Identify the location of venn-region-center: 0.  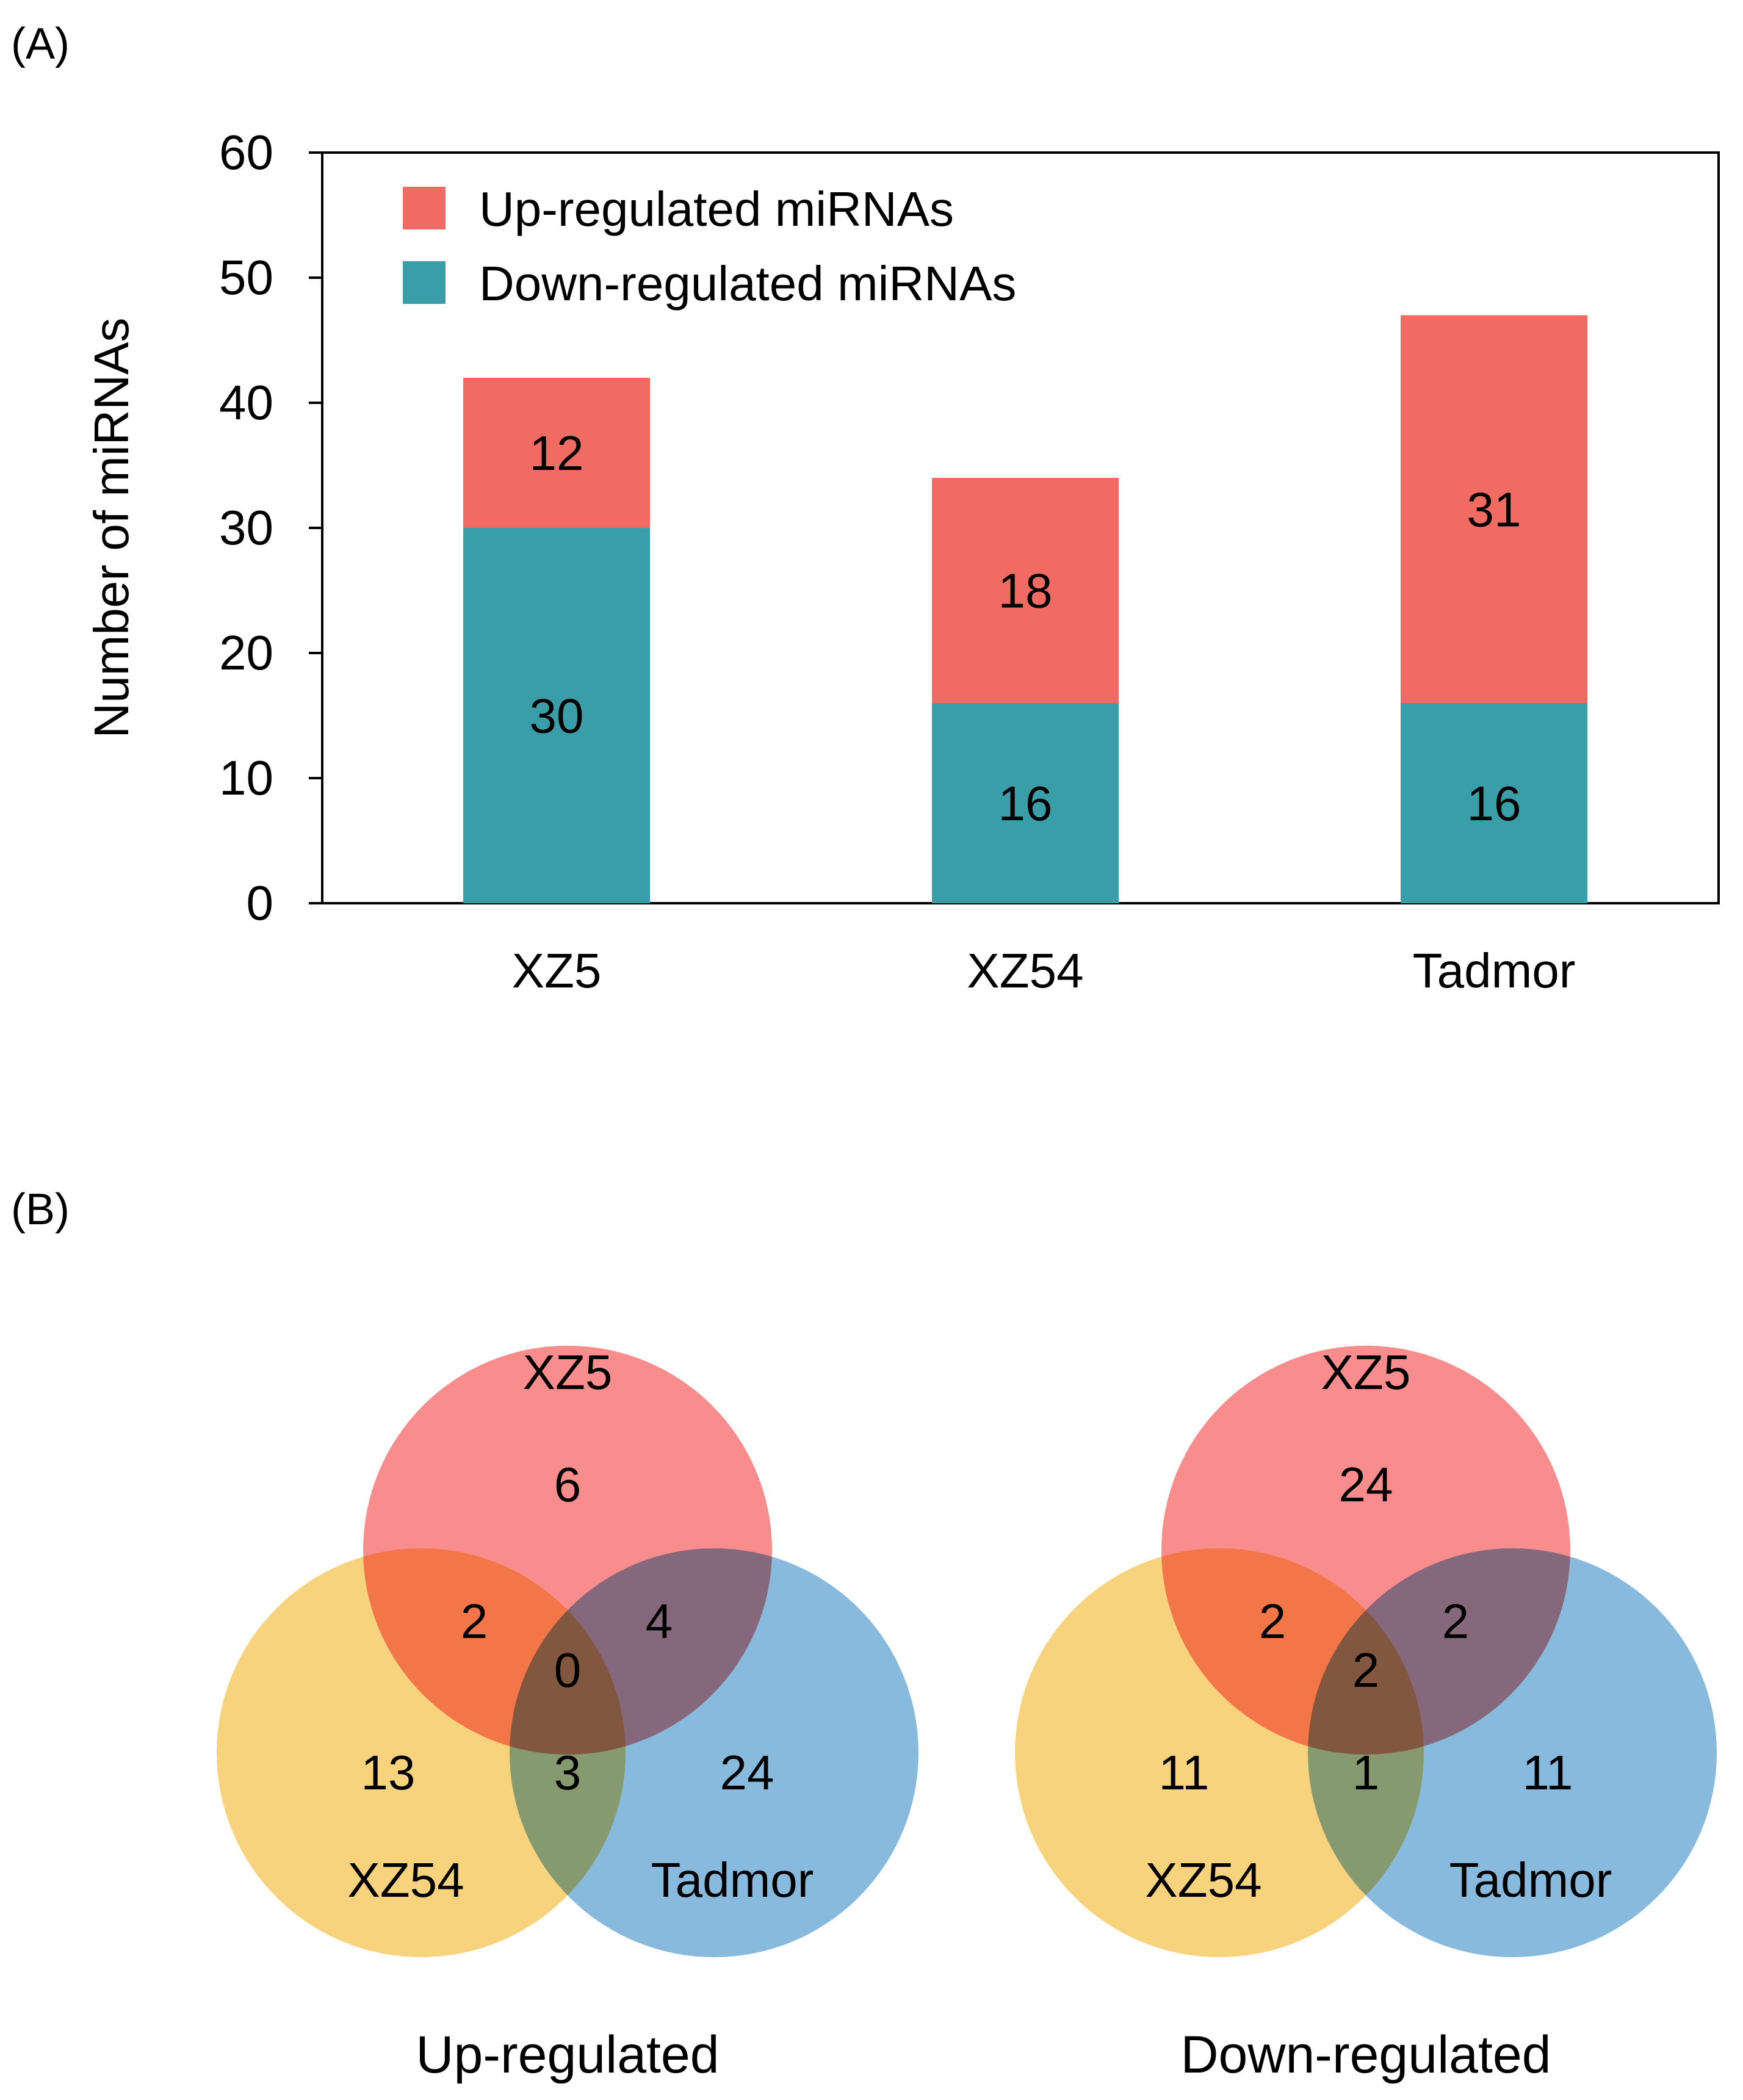
(568, 1670).